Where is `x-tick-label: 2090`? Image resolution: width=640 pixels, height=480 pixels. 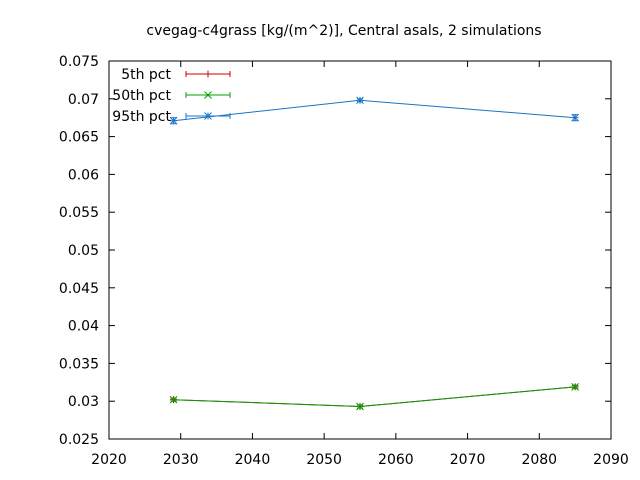
x-tick-label: 2090 is located at coordinates (611, 460).